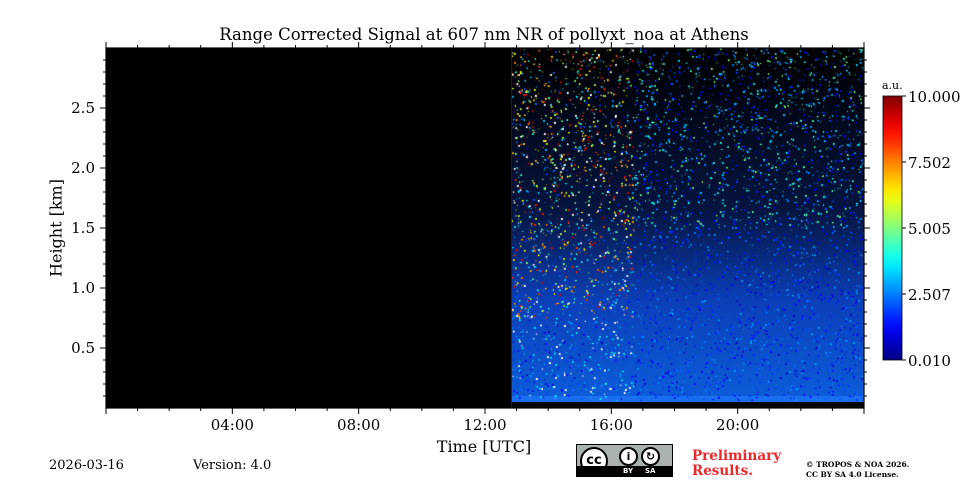 This screenshot has width=960, height=480. What do you see at coordinates (892, 85) in the screenshot?
I see `colorbar-unit-label: a.u.` at bounding box center [892, 85].